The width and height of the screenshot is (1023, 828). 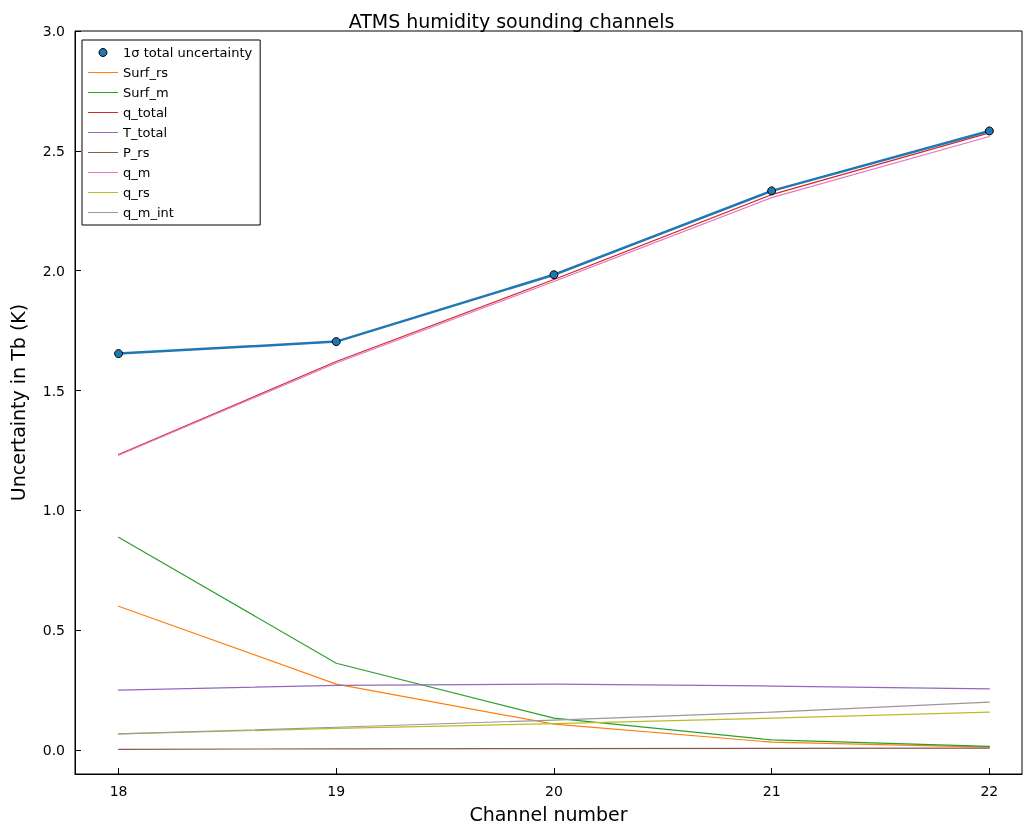 What do you see at coordinates (145, 132) in the screenshot?
I see `legend-label: T_total` at bounding box center [145, 132].